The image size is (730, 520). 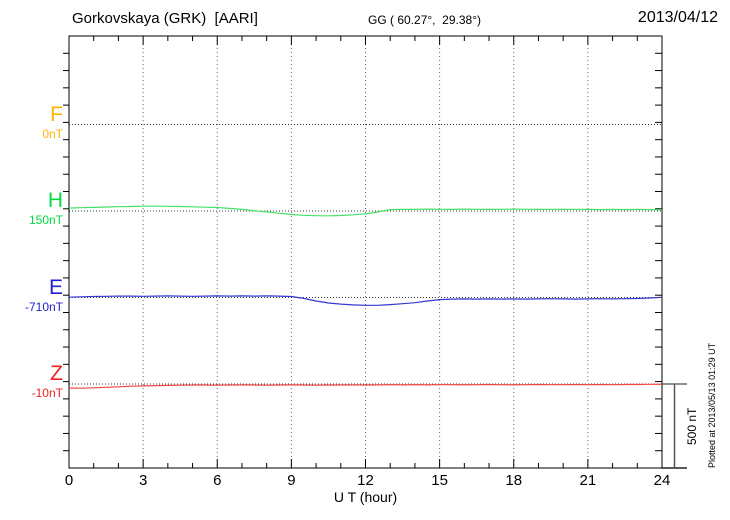 I want to click on x-tick-label: 3, so click(x=143, y=480).